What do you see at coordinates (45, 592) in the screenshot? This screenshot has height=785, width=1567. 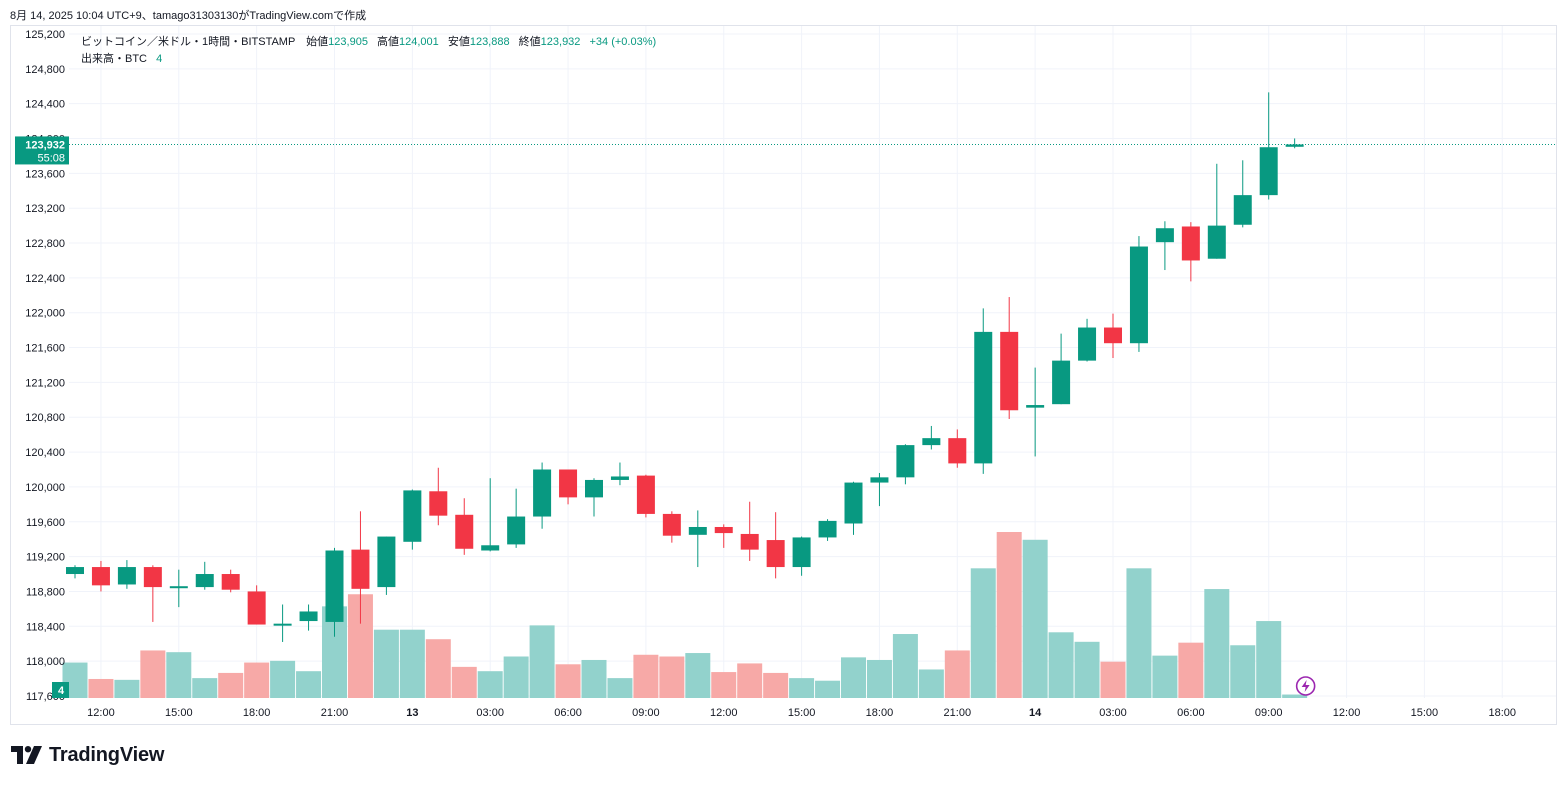 I see `y-tick-label: 118,800` at bounding box center [45, 592].